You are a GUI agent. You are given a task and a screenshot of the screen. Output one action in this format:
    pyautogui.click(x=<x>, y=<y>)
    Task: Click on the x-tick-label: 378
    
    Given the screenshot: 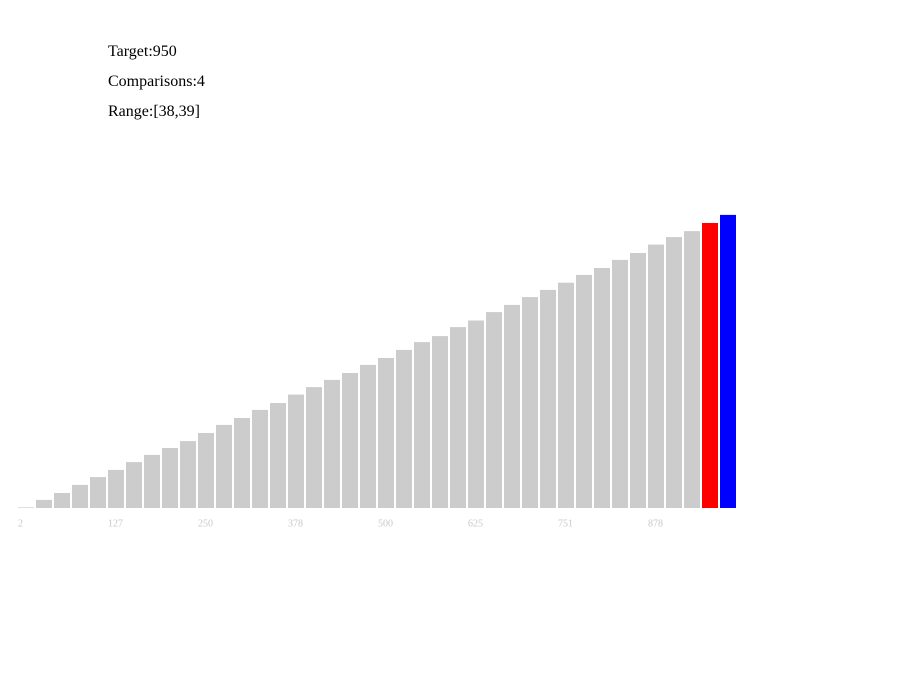 What is the action you would take?
    pyautogui.click(x=295, y=523)
    